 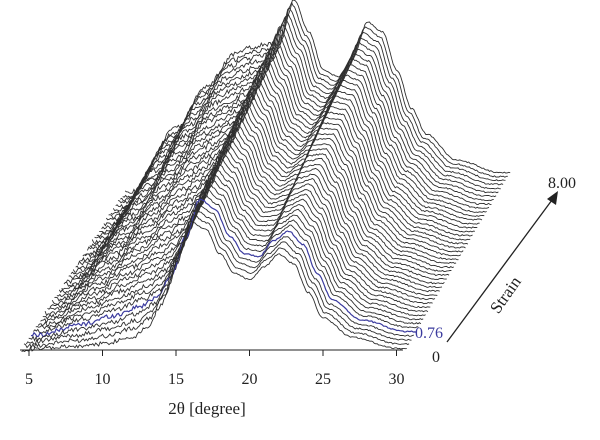 I want to click on x-axis-title: 2θ [degree], so click(x=207, y=408).